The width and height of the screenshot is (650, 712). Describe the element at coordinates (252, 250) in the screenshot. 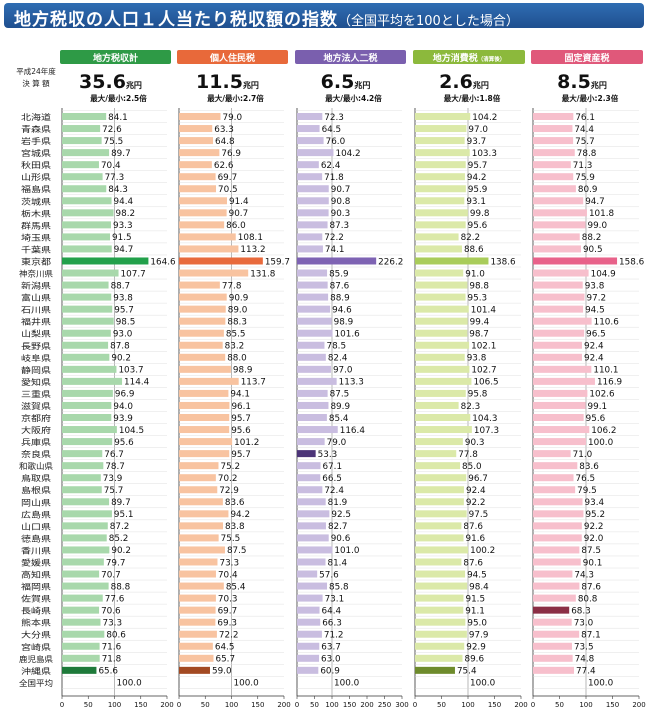

I see `data-label: 113.2` at that location.